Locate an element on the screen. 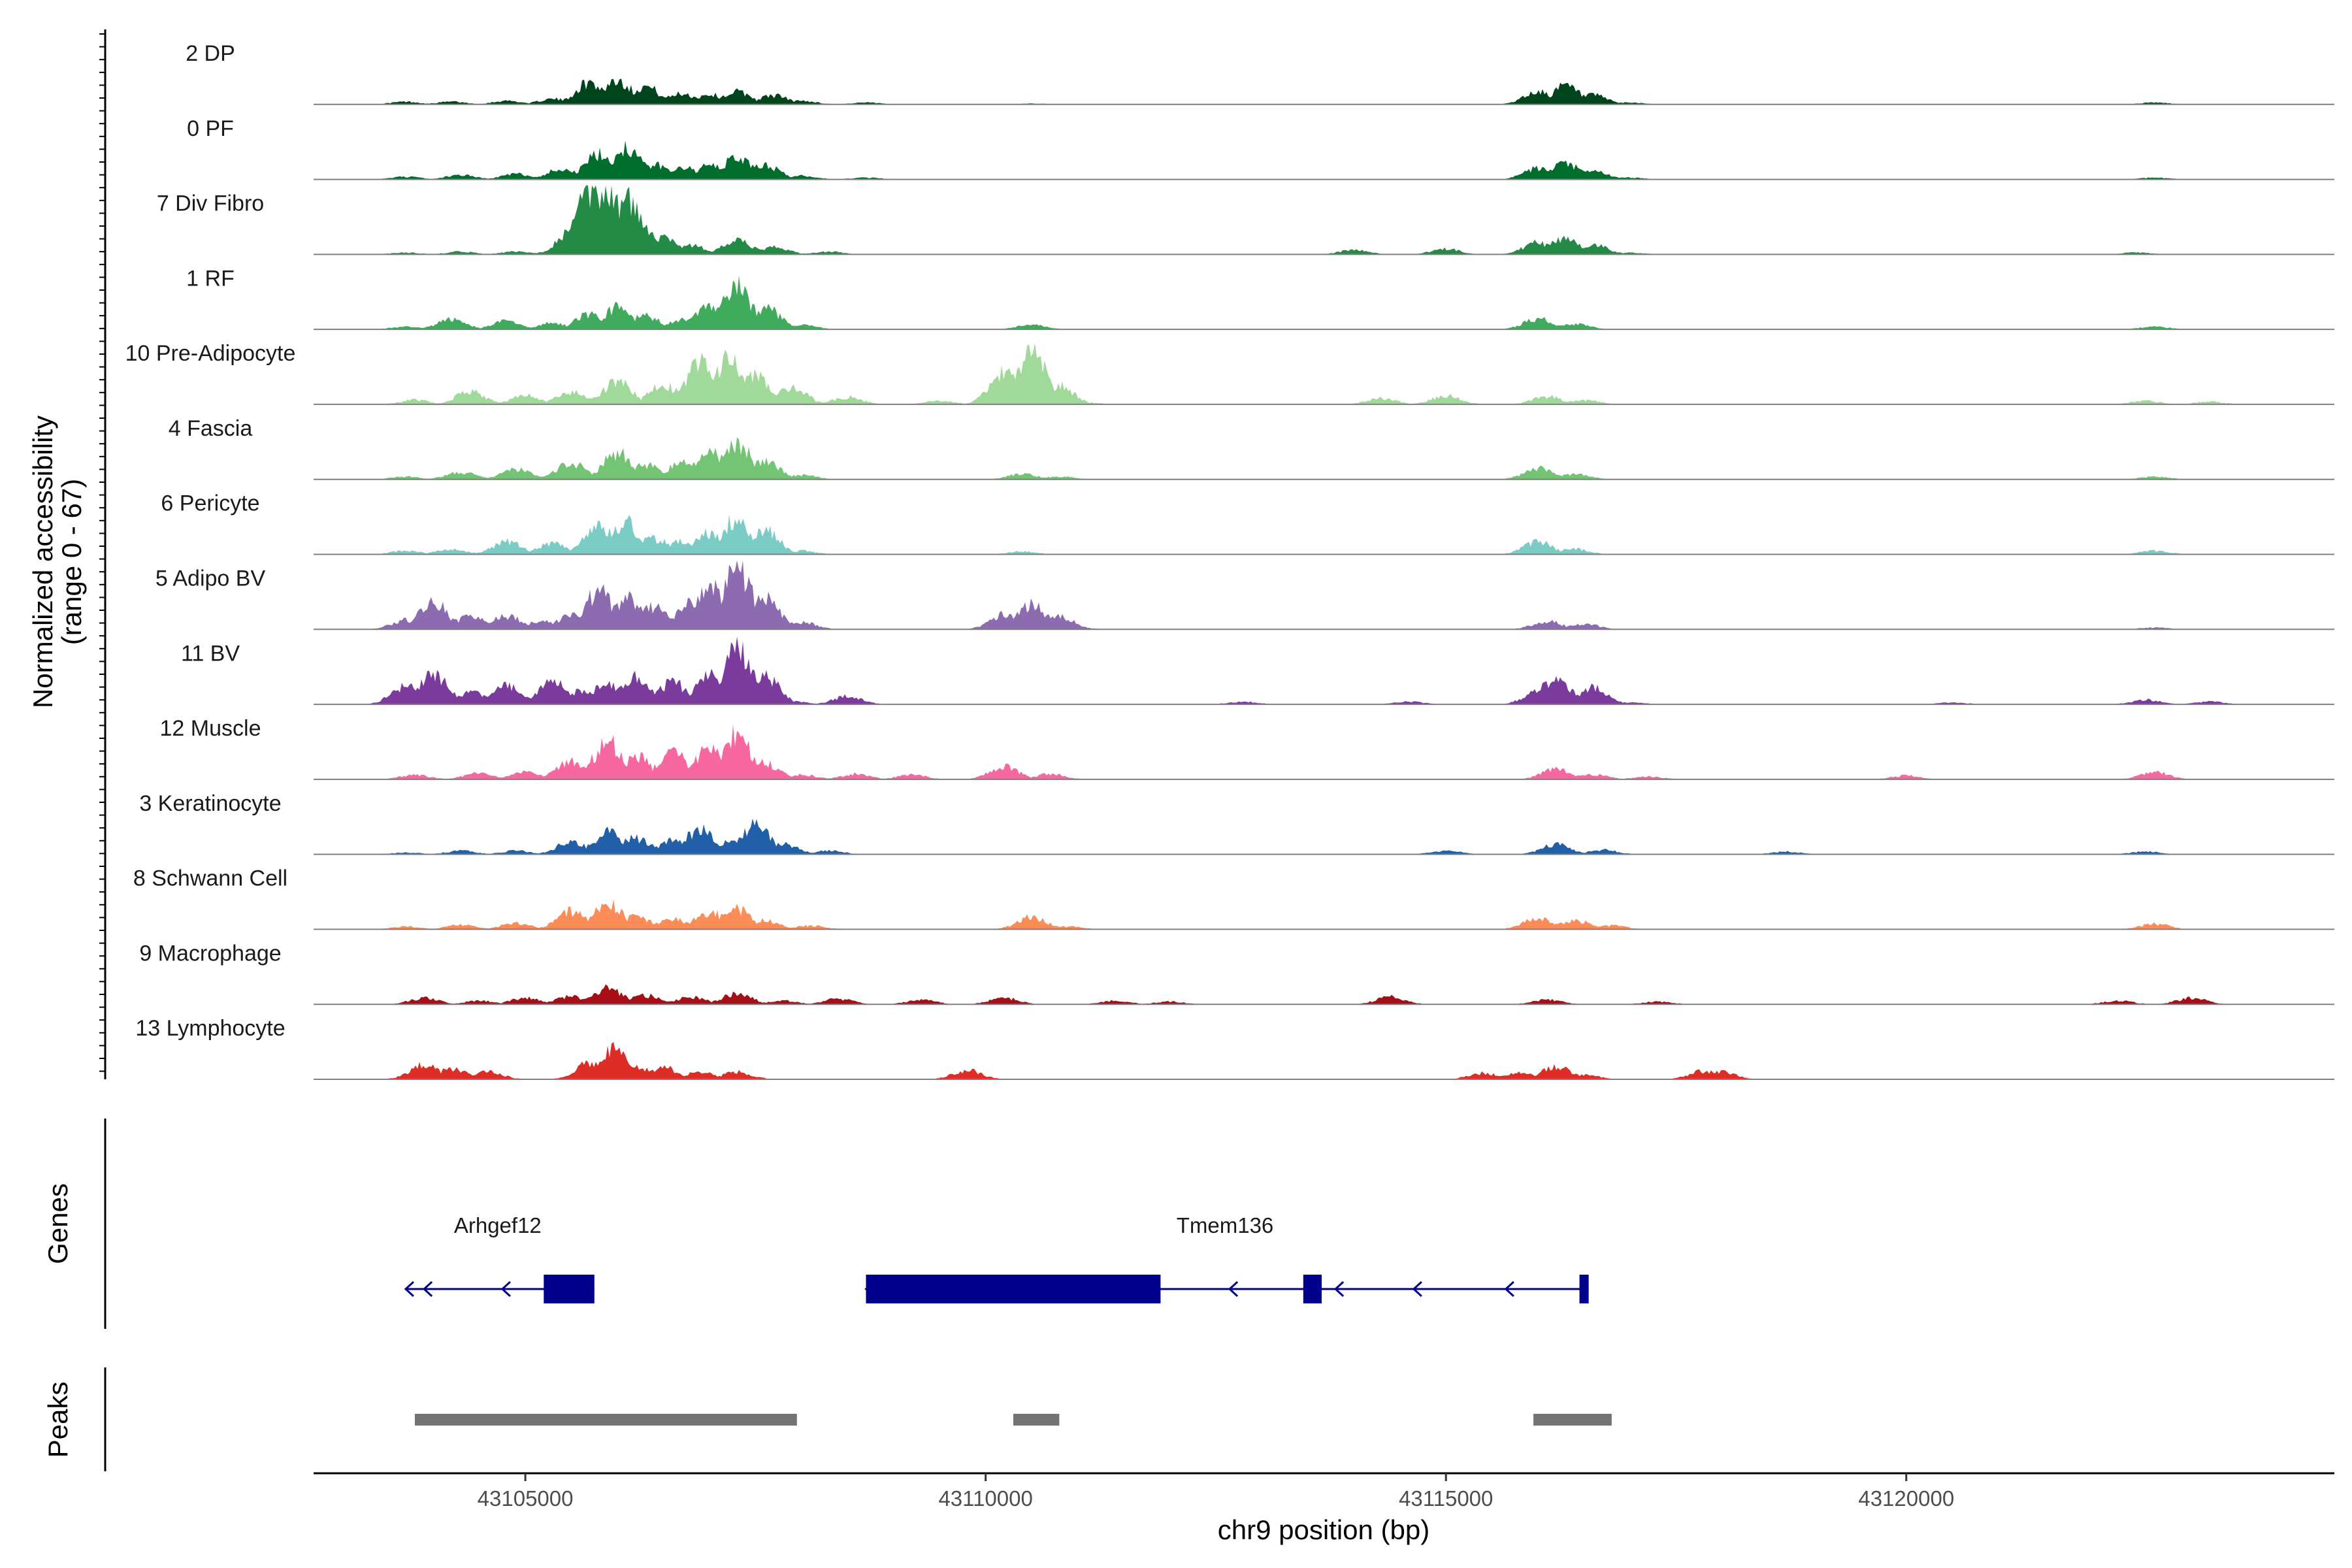 Image resolution: width=2352 pixels, height=1568 pixels. genes-panel: Genes Arhgef12 Tmem136 is located at coordinates (815, 1224).